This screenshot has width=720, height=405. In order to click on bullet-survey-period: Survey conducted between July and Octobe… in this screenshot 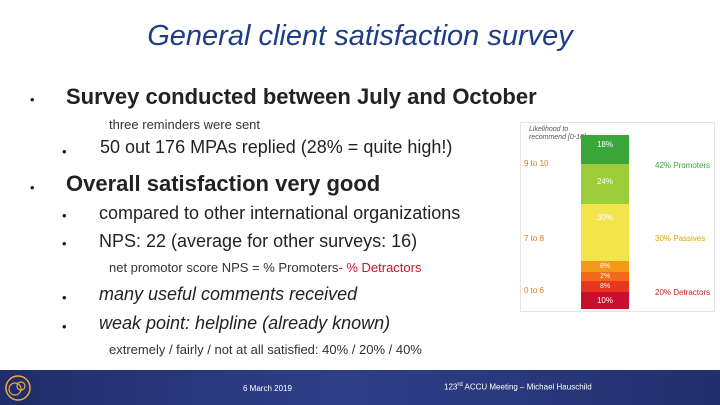, I will do `click(301, 96)`.